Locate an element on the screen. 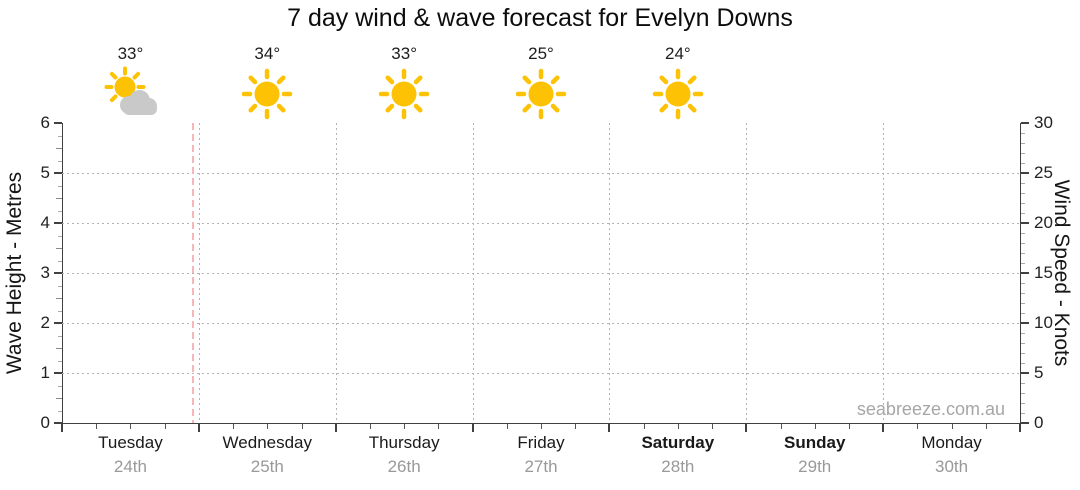 The width and height of the screenshot is (1080, 490). temperature-label: 24° is located at coordinates (677, 53).